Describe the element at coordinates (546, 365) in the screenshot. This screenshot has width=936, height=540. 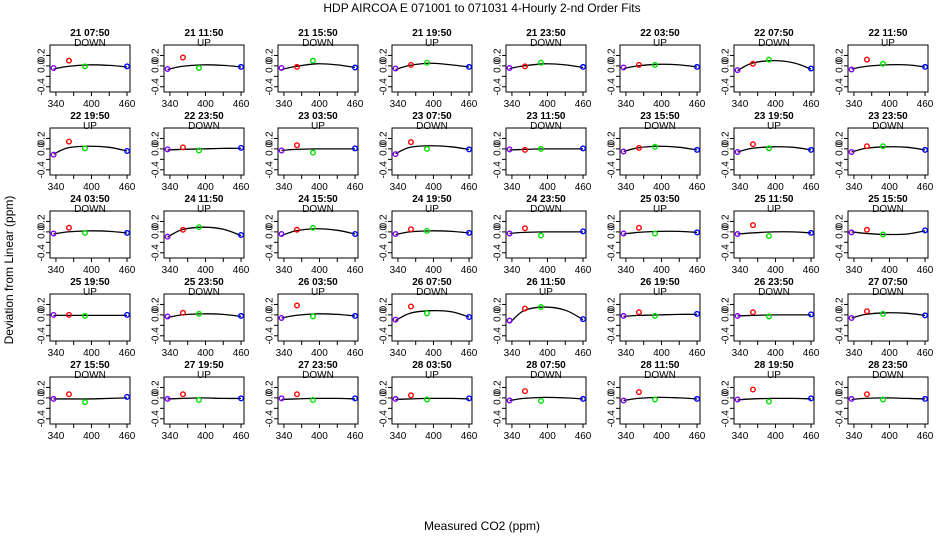
I see `panel-title: 28 07:50` at that location.